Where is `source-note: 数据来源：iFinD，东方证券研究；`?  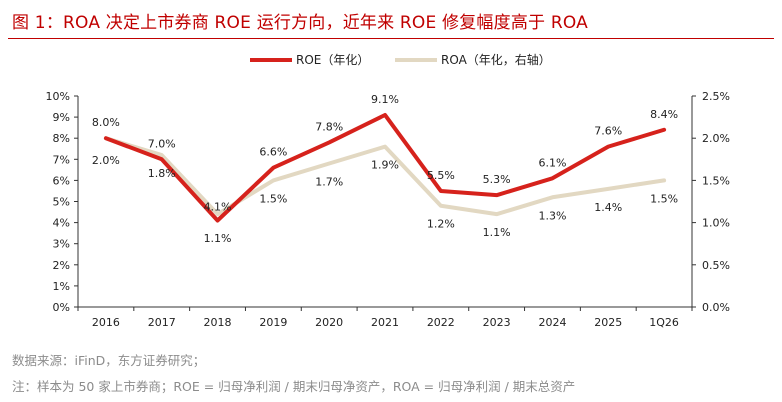
source-note: 数据来源：iFinD，东方证券研究； is located at coordinates (109, 360).